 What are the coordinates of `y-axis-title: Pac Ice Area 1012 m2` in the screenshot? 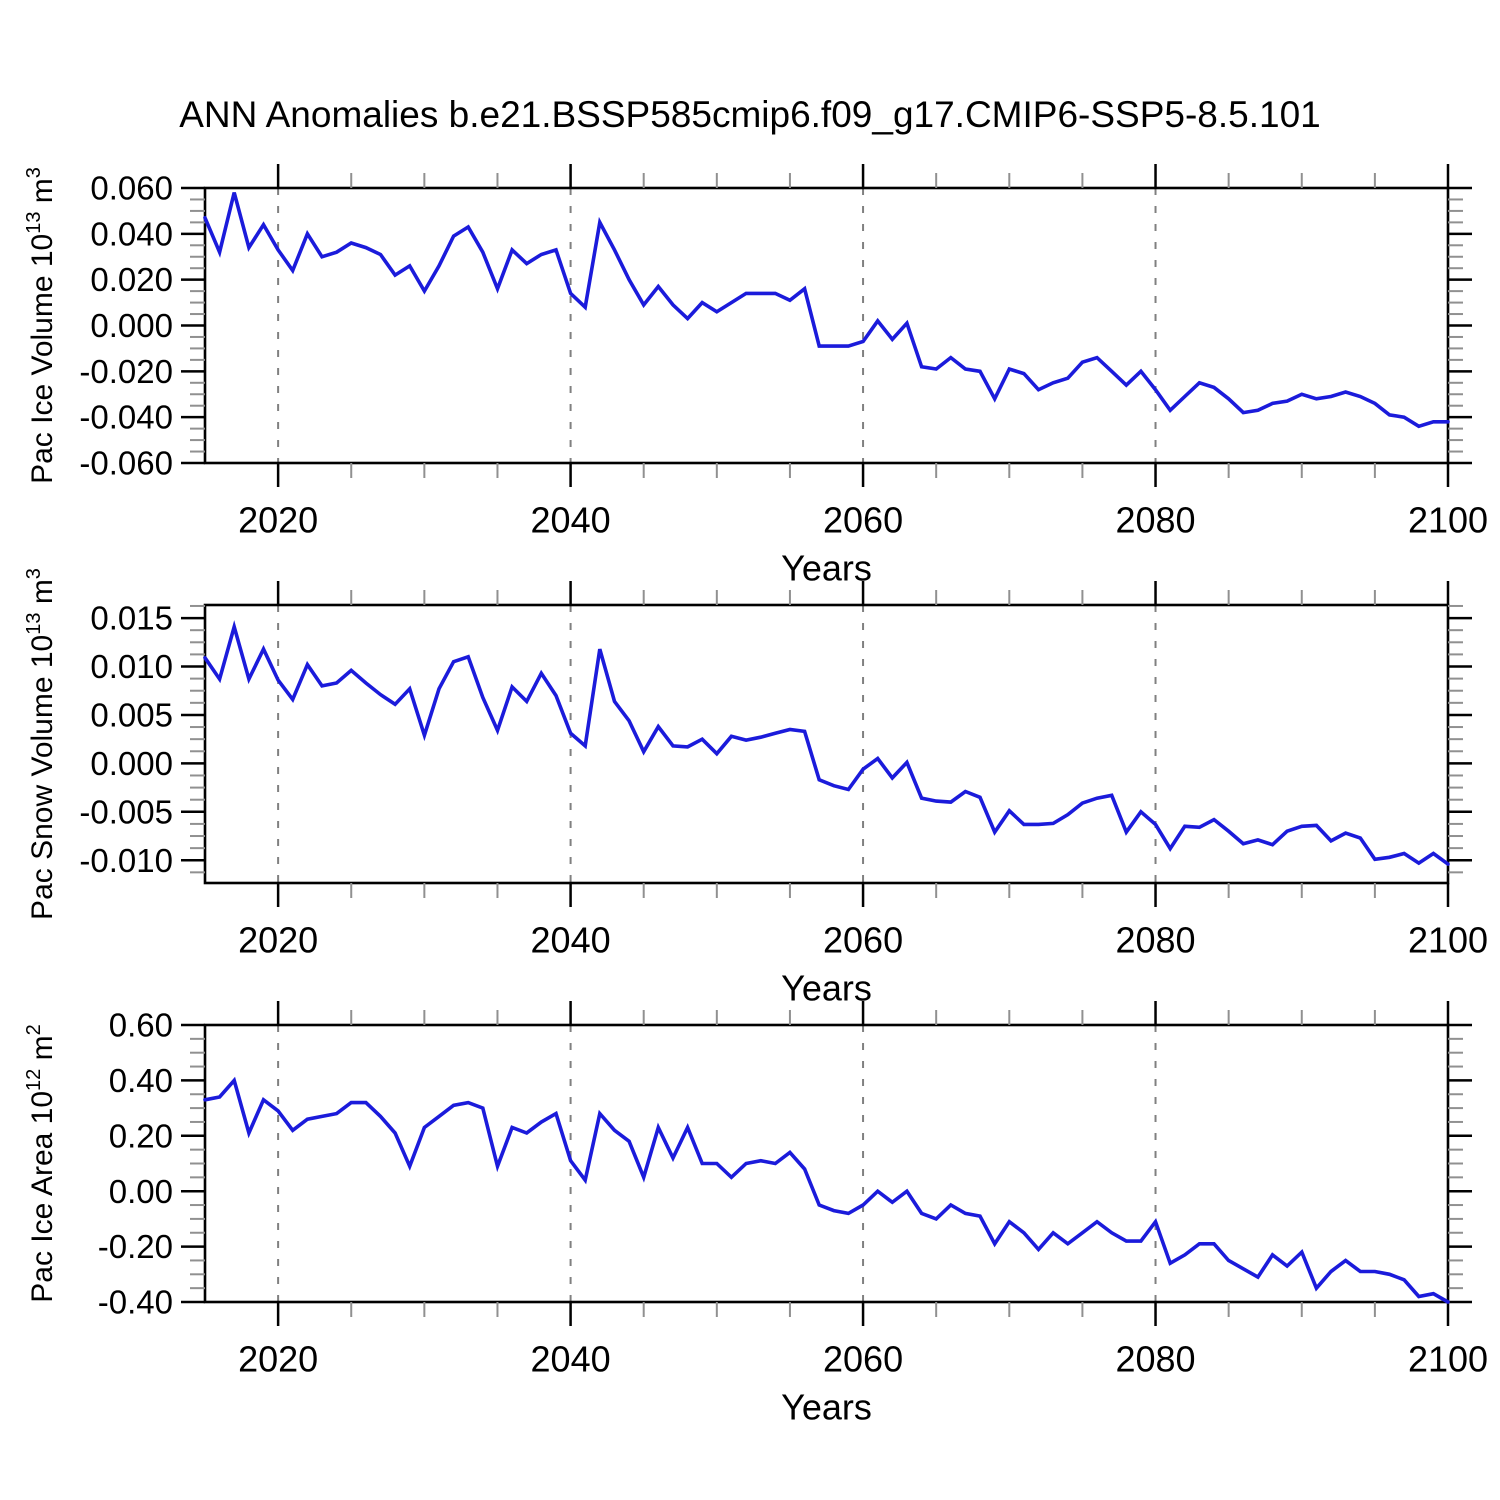 It's located at (41, 1163).